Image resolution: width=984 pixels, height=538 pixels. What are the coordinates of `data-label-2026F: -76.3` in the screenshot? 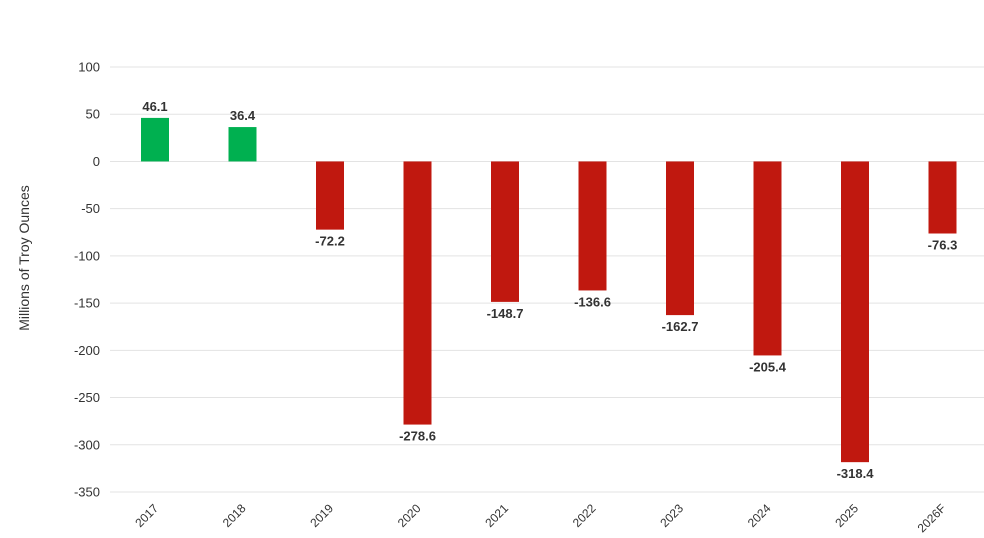 It's located at (943, 245).